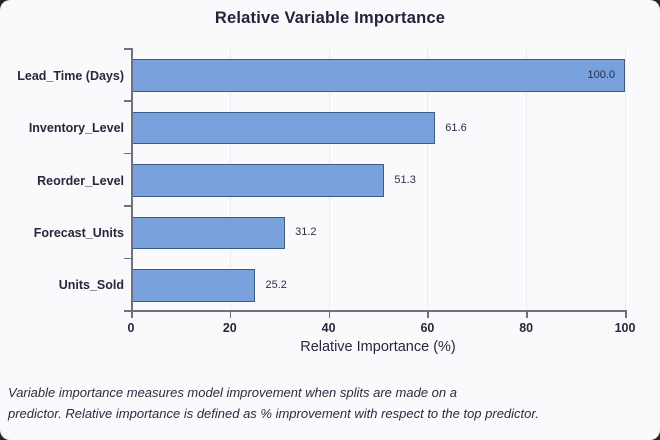  Describe the element at coordinates (131, 328) in the screenshot. I see `x-tick-label: 0` at that location.